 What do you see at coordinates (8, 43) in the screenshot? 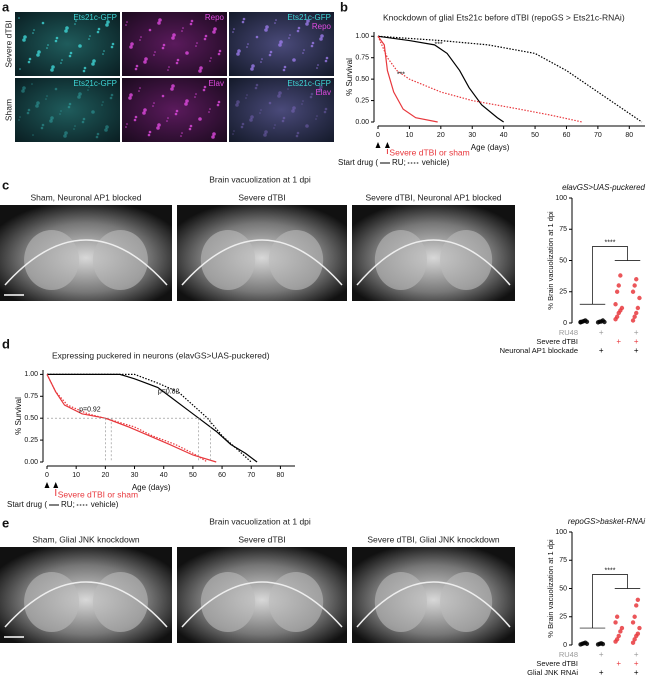
I see `row-label: Severe dTBI` at bounding box center [8, 43].